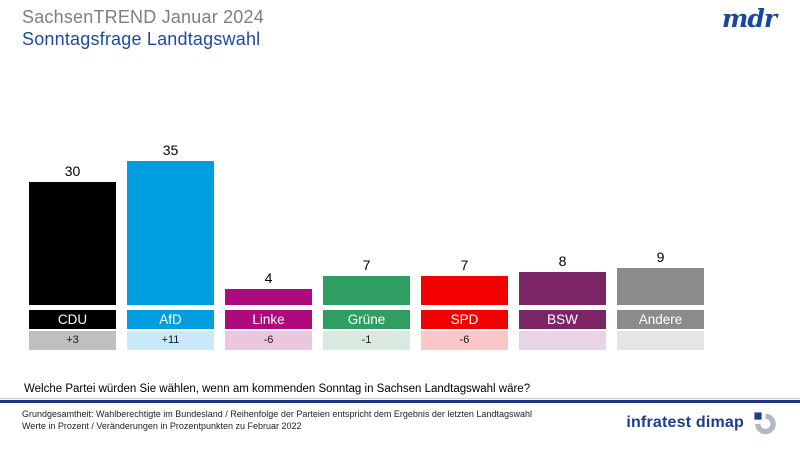  Describe the element at coordinates (170, 150) in the screenshot. I see `bar-value-AfD: 35` at that location.